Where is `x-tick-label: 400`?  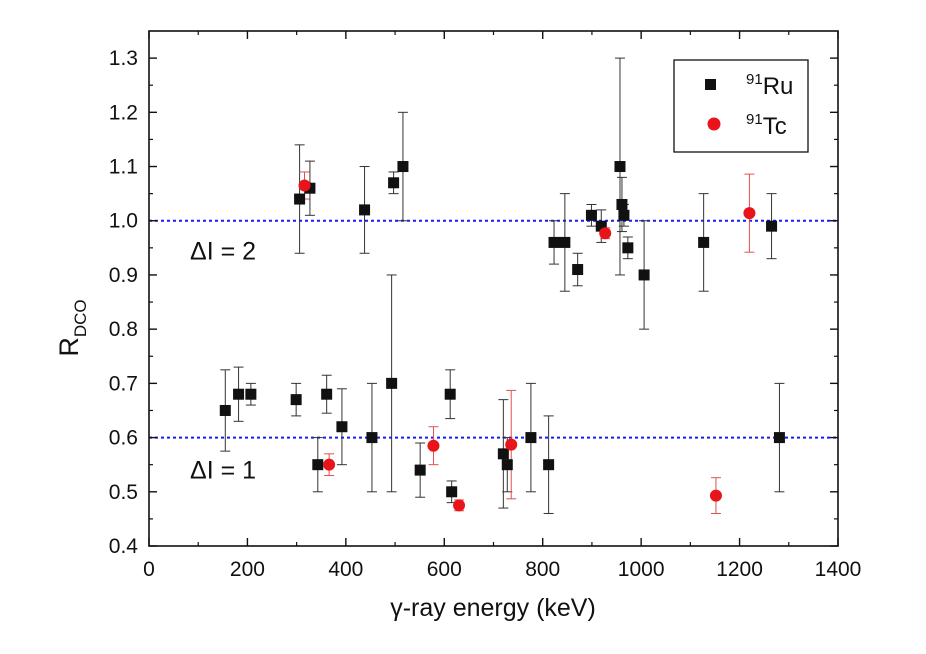 x-tick-label: 400 is located at coordinates (345, 569).